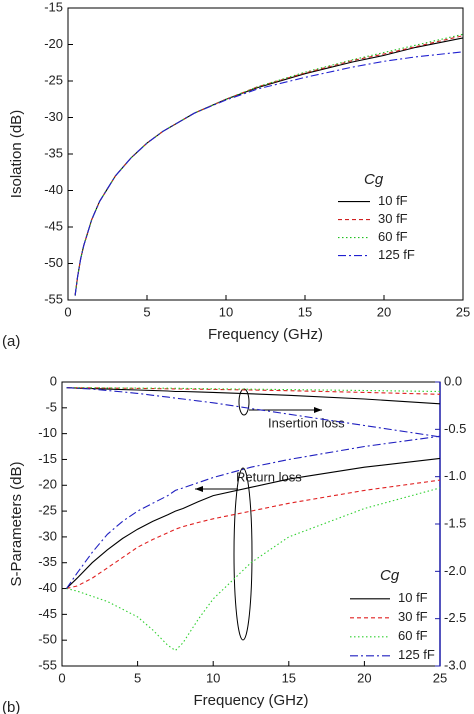  What do you see at coordinates (47, 432) in the screenshot?
I see `y-tick-label: -10` at bounding box center [47, 432].